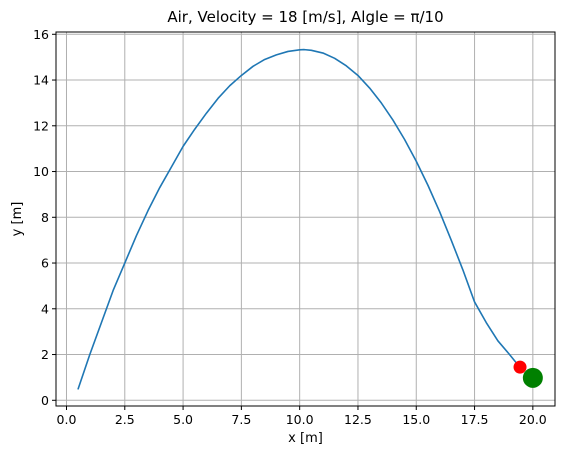  What do you see at coordinates (41, 34) in the screenshot?
I see `y-tick-label: 16` at bounding box center [41, 34].